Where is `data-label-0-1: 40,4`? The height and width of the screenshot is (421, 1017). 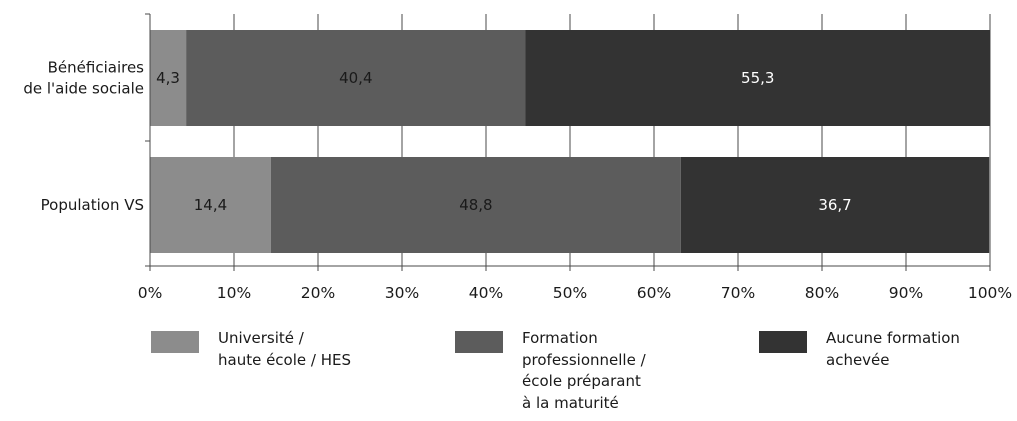 data-label-0-1: 40,4 is located at coordinates (355, 78).